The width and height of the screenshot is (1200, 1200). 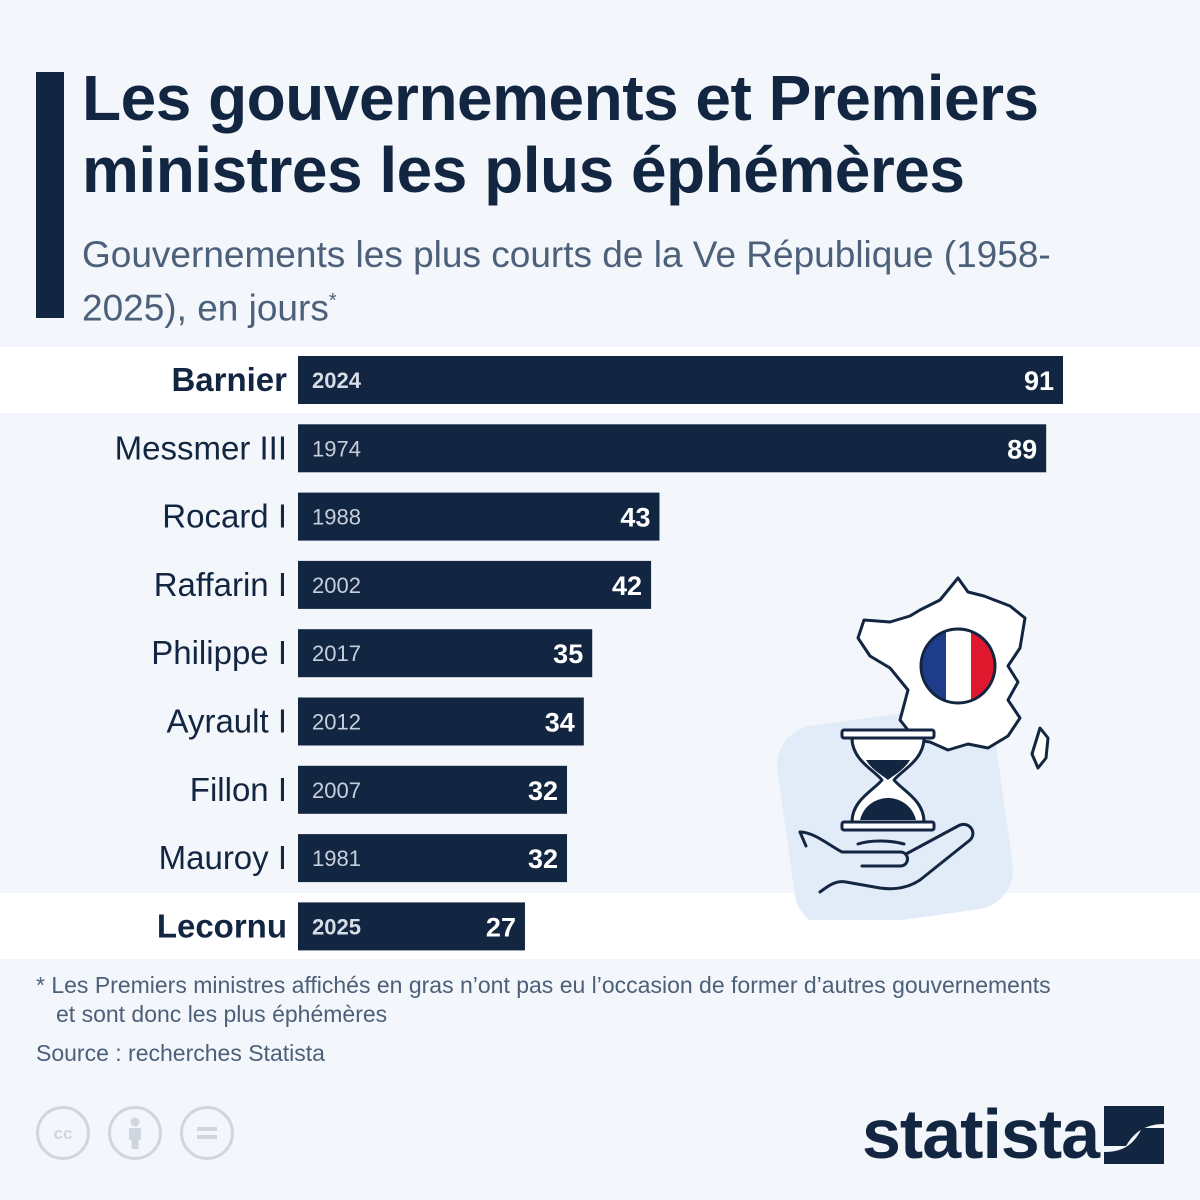 I want to click on category-label: Barnier, so click(x=229, y=379).